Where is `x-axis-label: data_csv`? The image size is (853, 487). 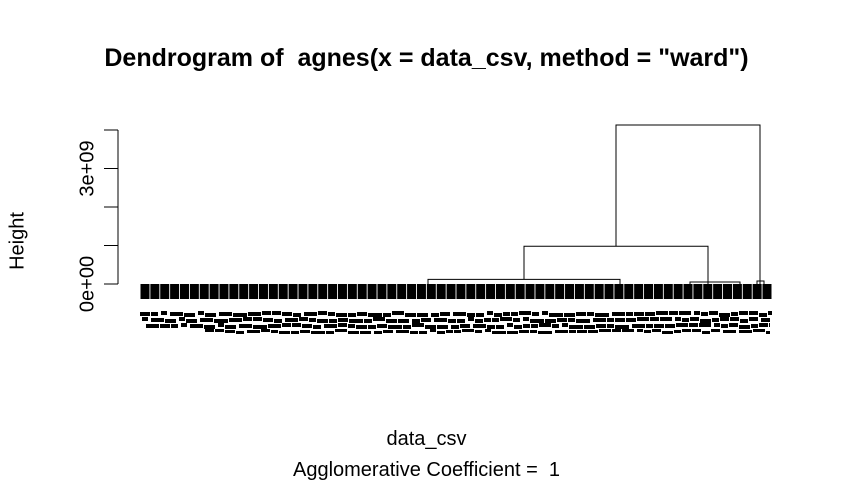
x-axis-label: data_csv is located at coordinates (426, 439).